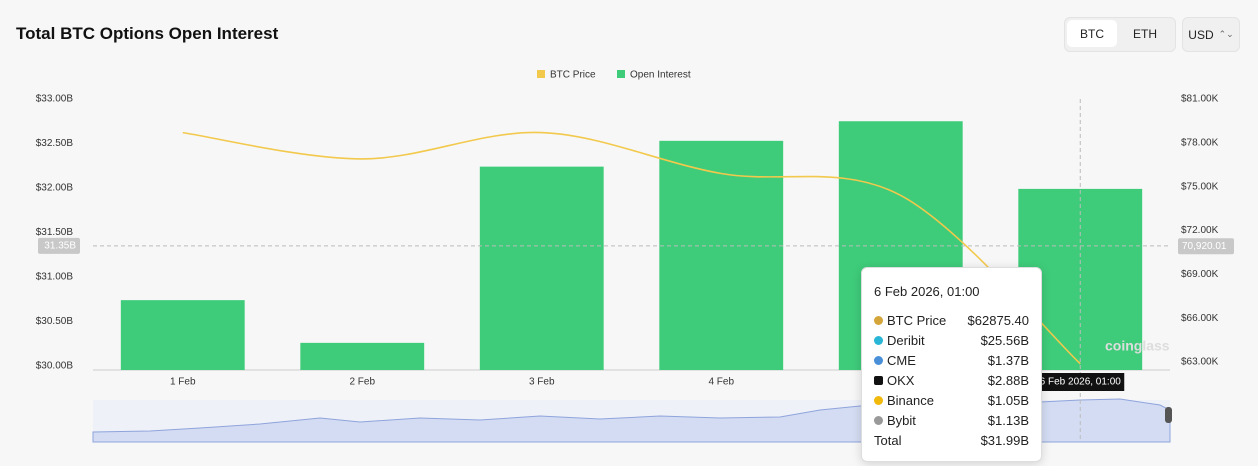 Image resolution: width=1258 pixels, height=466 pixels. I want to click on y-tick-label: $33.00B, so click(55, 99).